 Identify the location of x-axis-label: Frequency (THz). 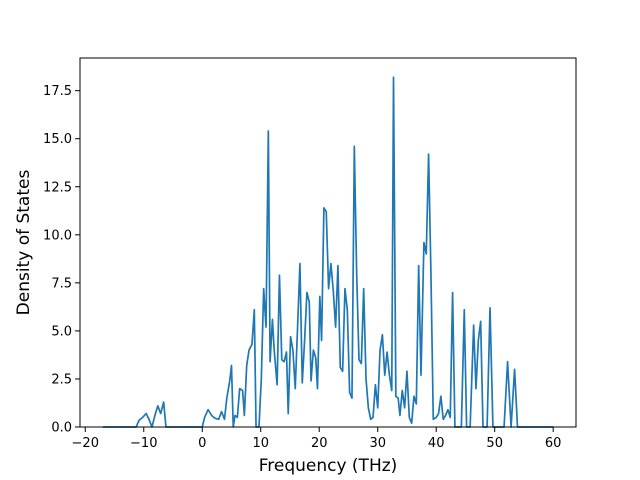
(328, 466).